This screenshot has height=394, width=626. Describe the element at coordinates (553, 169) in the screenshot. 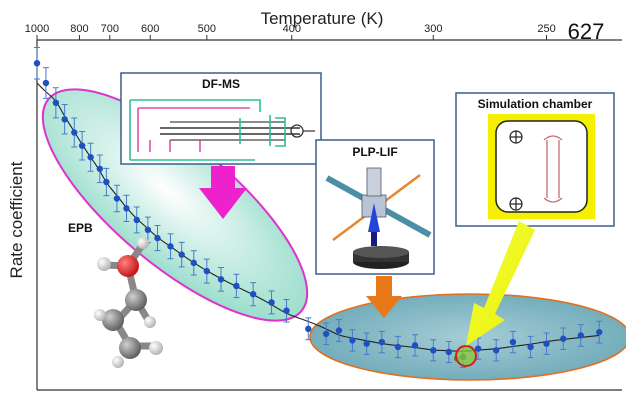

I see `optical-path` at that location.